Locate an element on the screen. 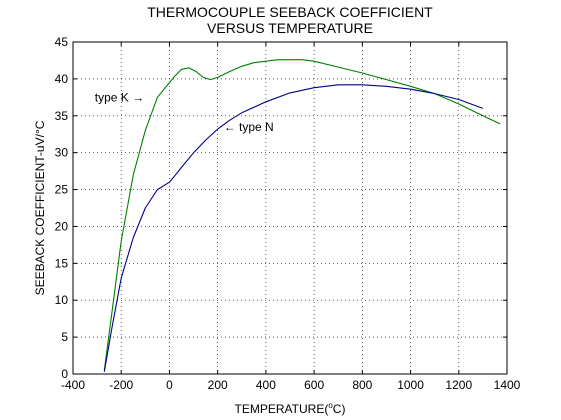 The image size is (561, 420). y-tick-label: 40 is located at coordinates (62, 79).